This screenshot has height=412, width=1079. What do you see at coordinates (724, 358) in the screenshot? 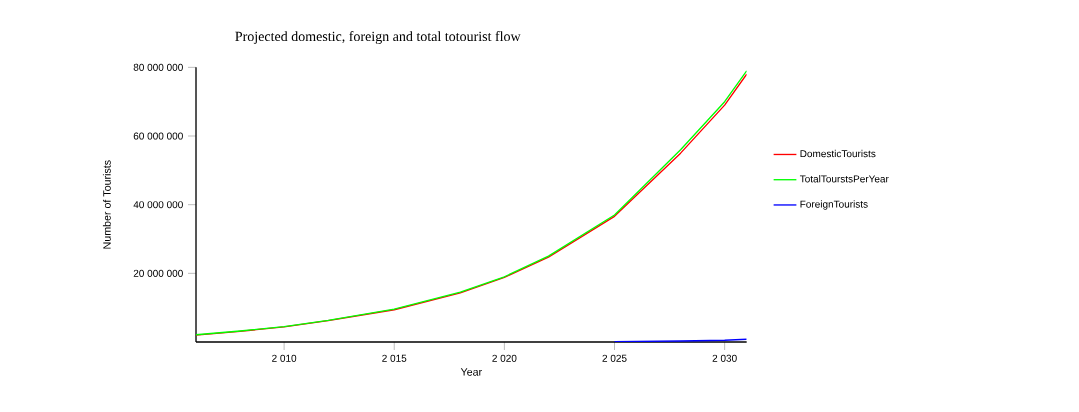
I see `x-tick-label: 2 030` at bounding box center [724, 358].